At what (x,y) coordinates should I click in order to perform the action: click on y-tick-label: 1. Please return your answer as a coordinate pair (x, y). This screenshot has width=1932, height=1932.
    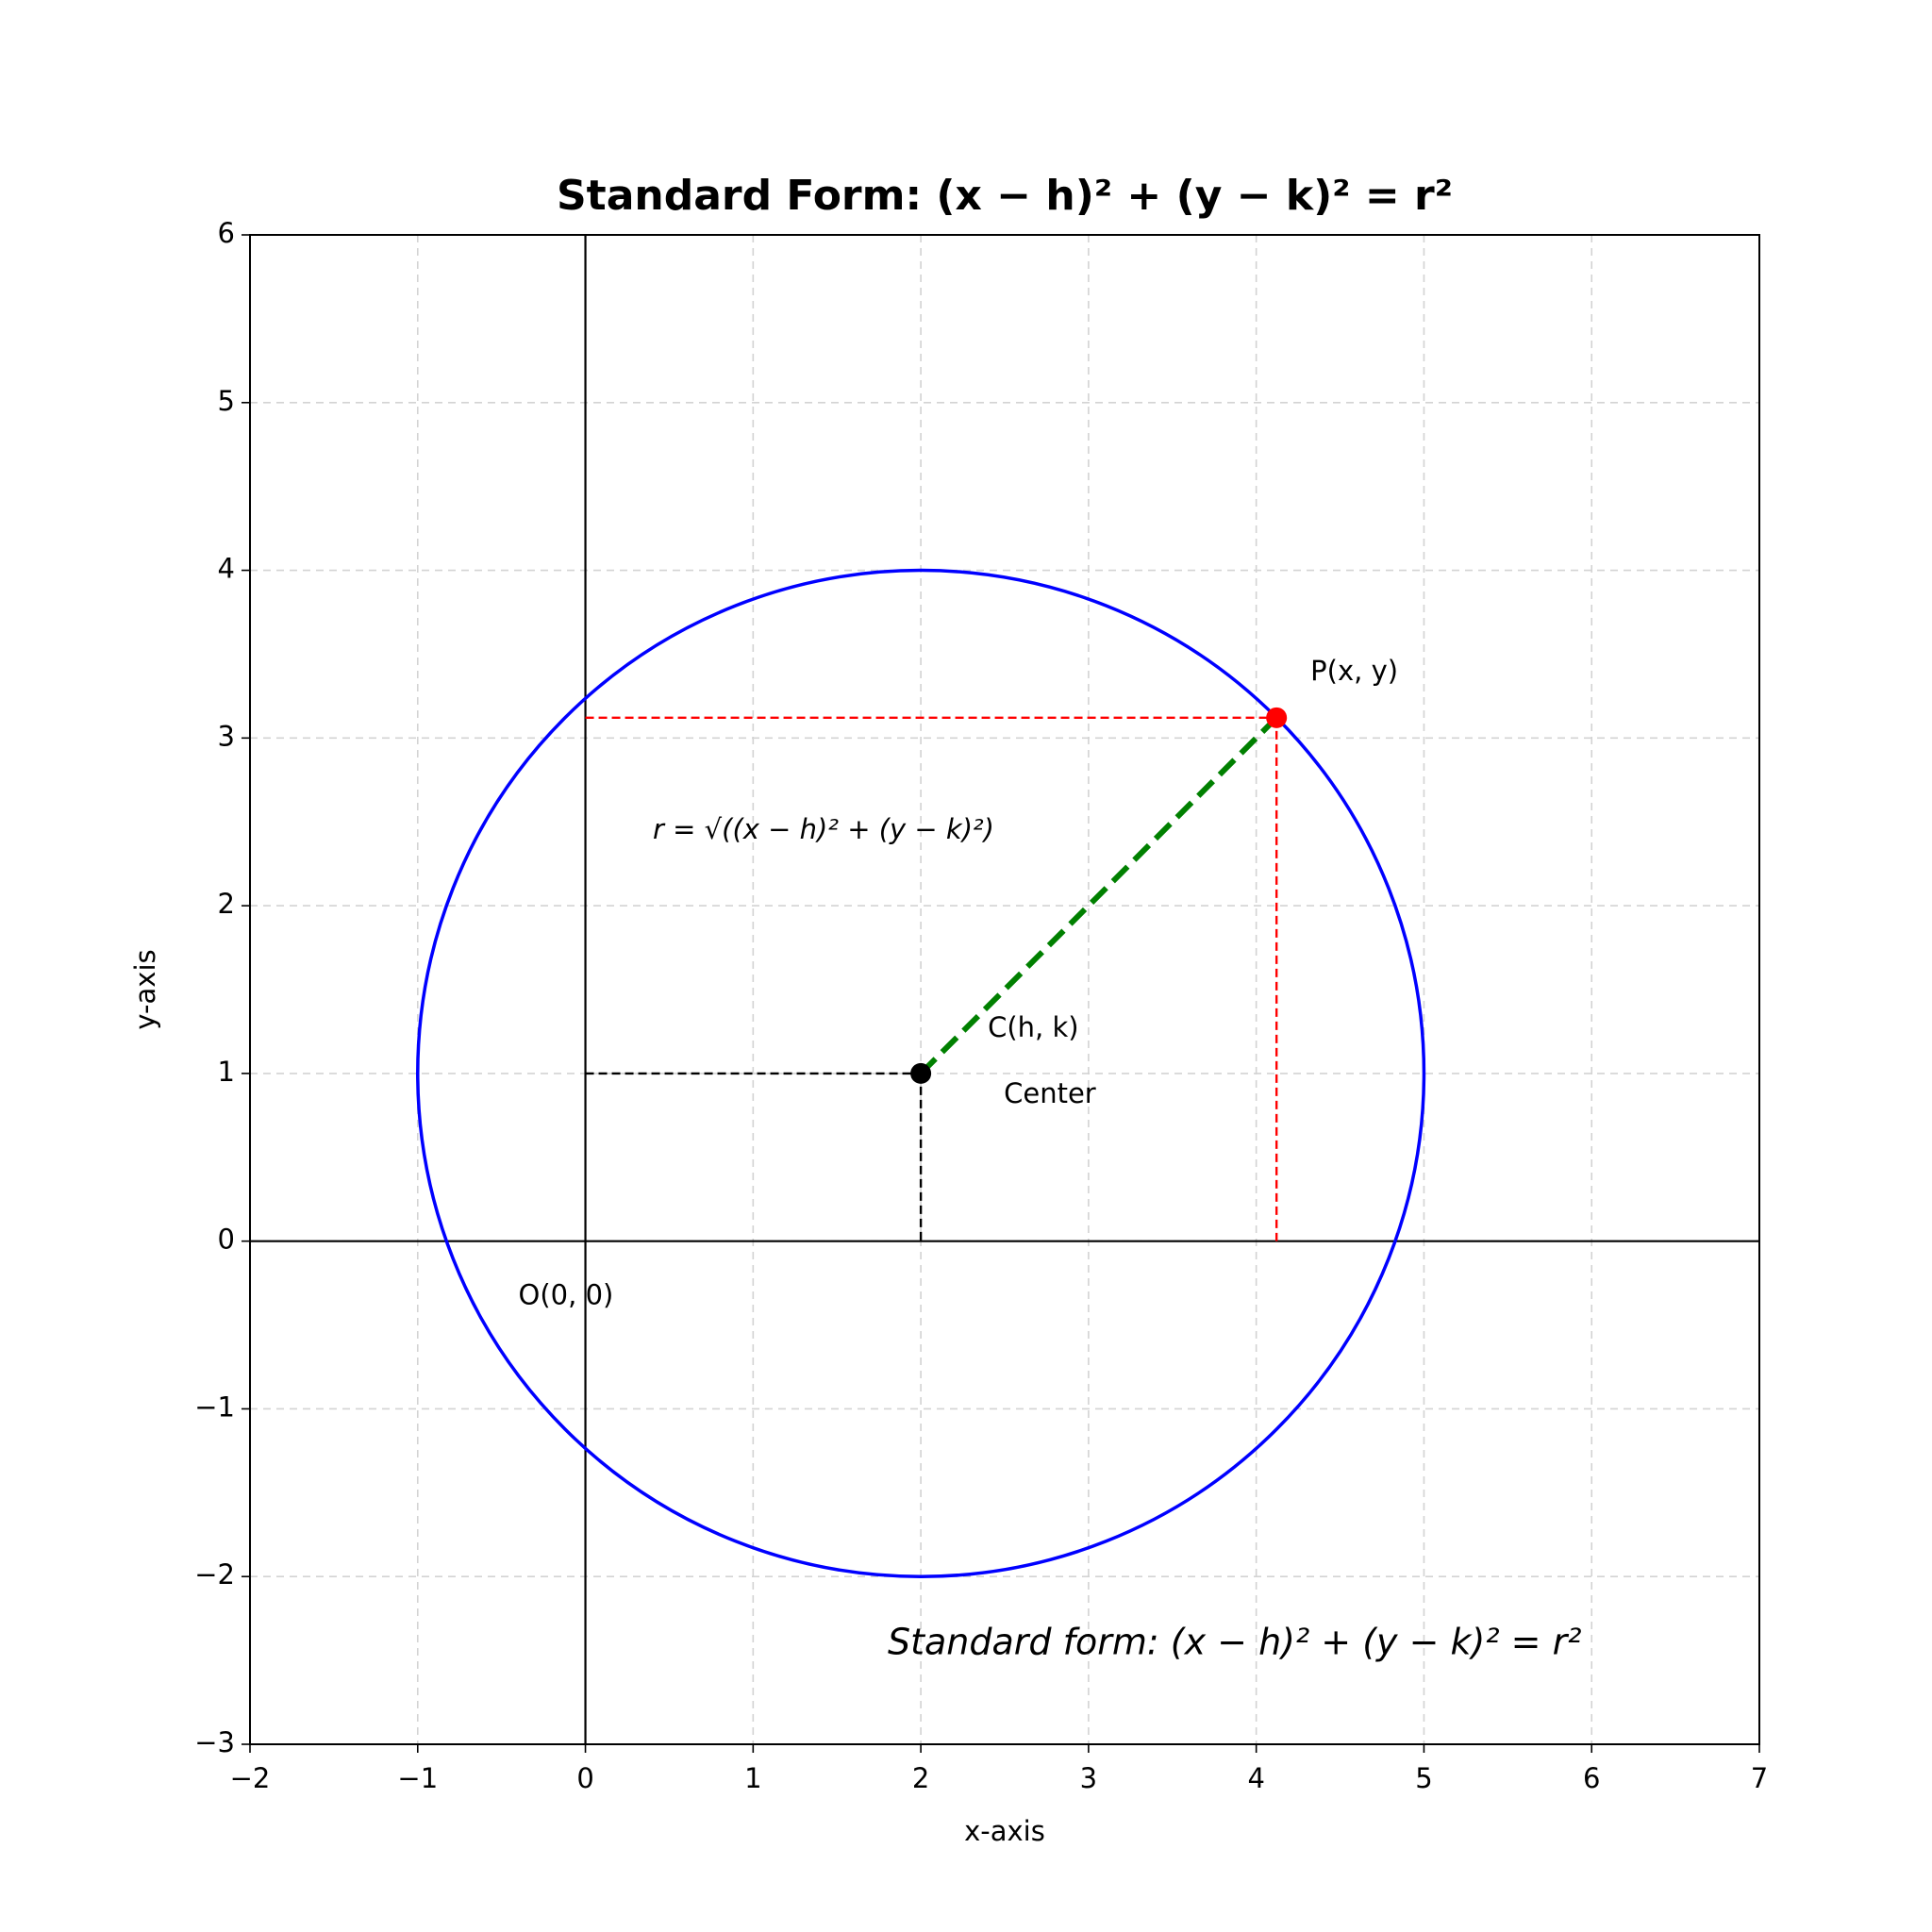
    Looking at the image, I should click on (227, 1072).